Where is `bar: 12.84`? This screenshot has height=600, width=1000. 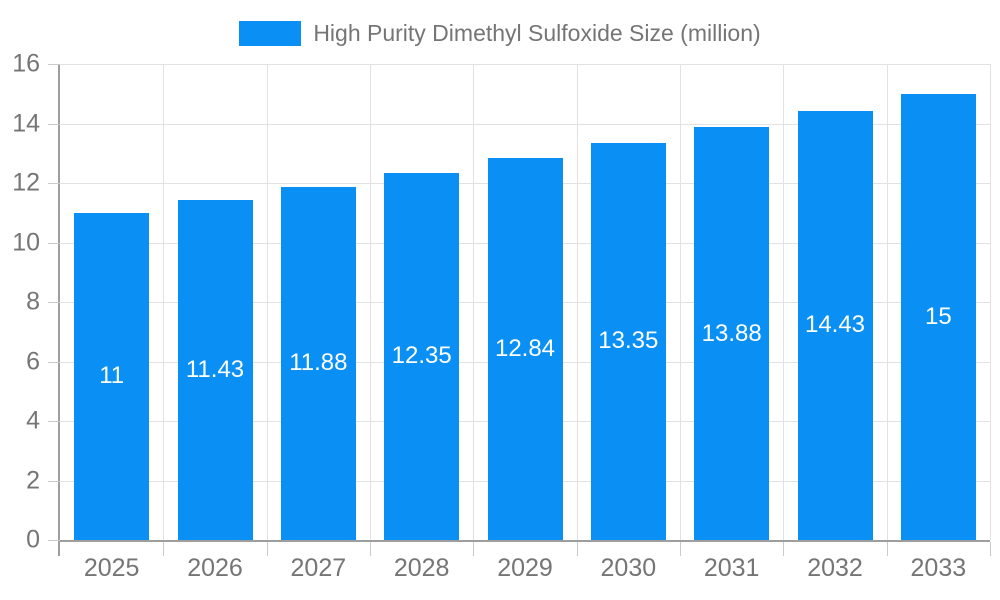 bar: 12.84 is located at coordinates (525, 349).